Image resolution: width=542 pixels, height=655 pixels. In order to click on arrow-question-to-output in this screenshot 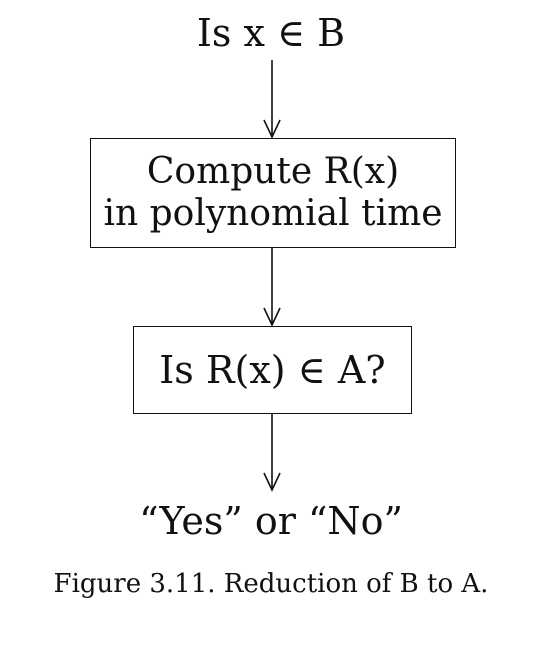, I will do `click(272, 453)`.